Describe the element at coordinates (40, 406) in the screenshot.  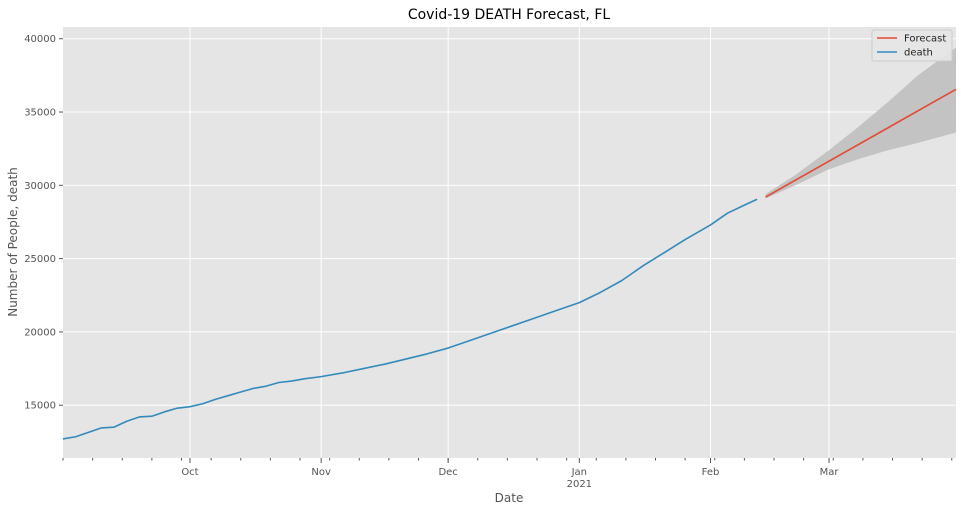
I see `y-tick-label: 15000` at that location.